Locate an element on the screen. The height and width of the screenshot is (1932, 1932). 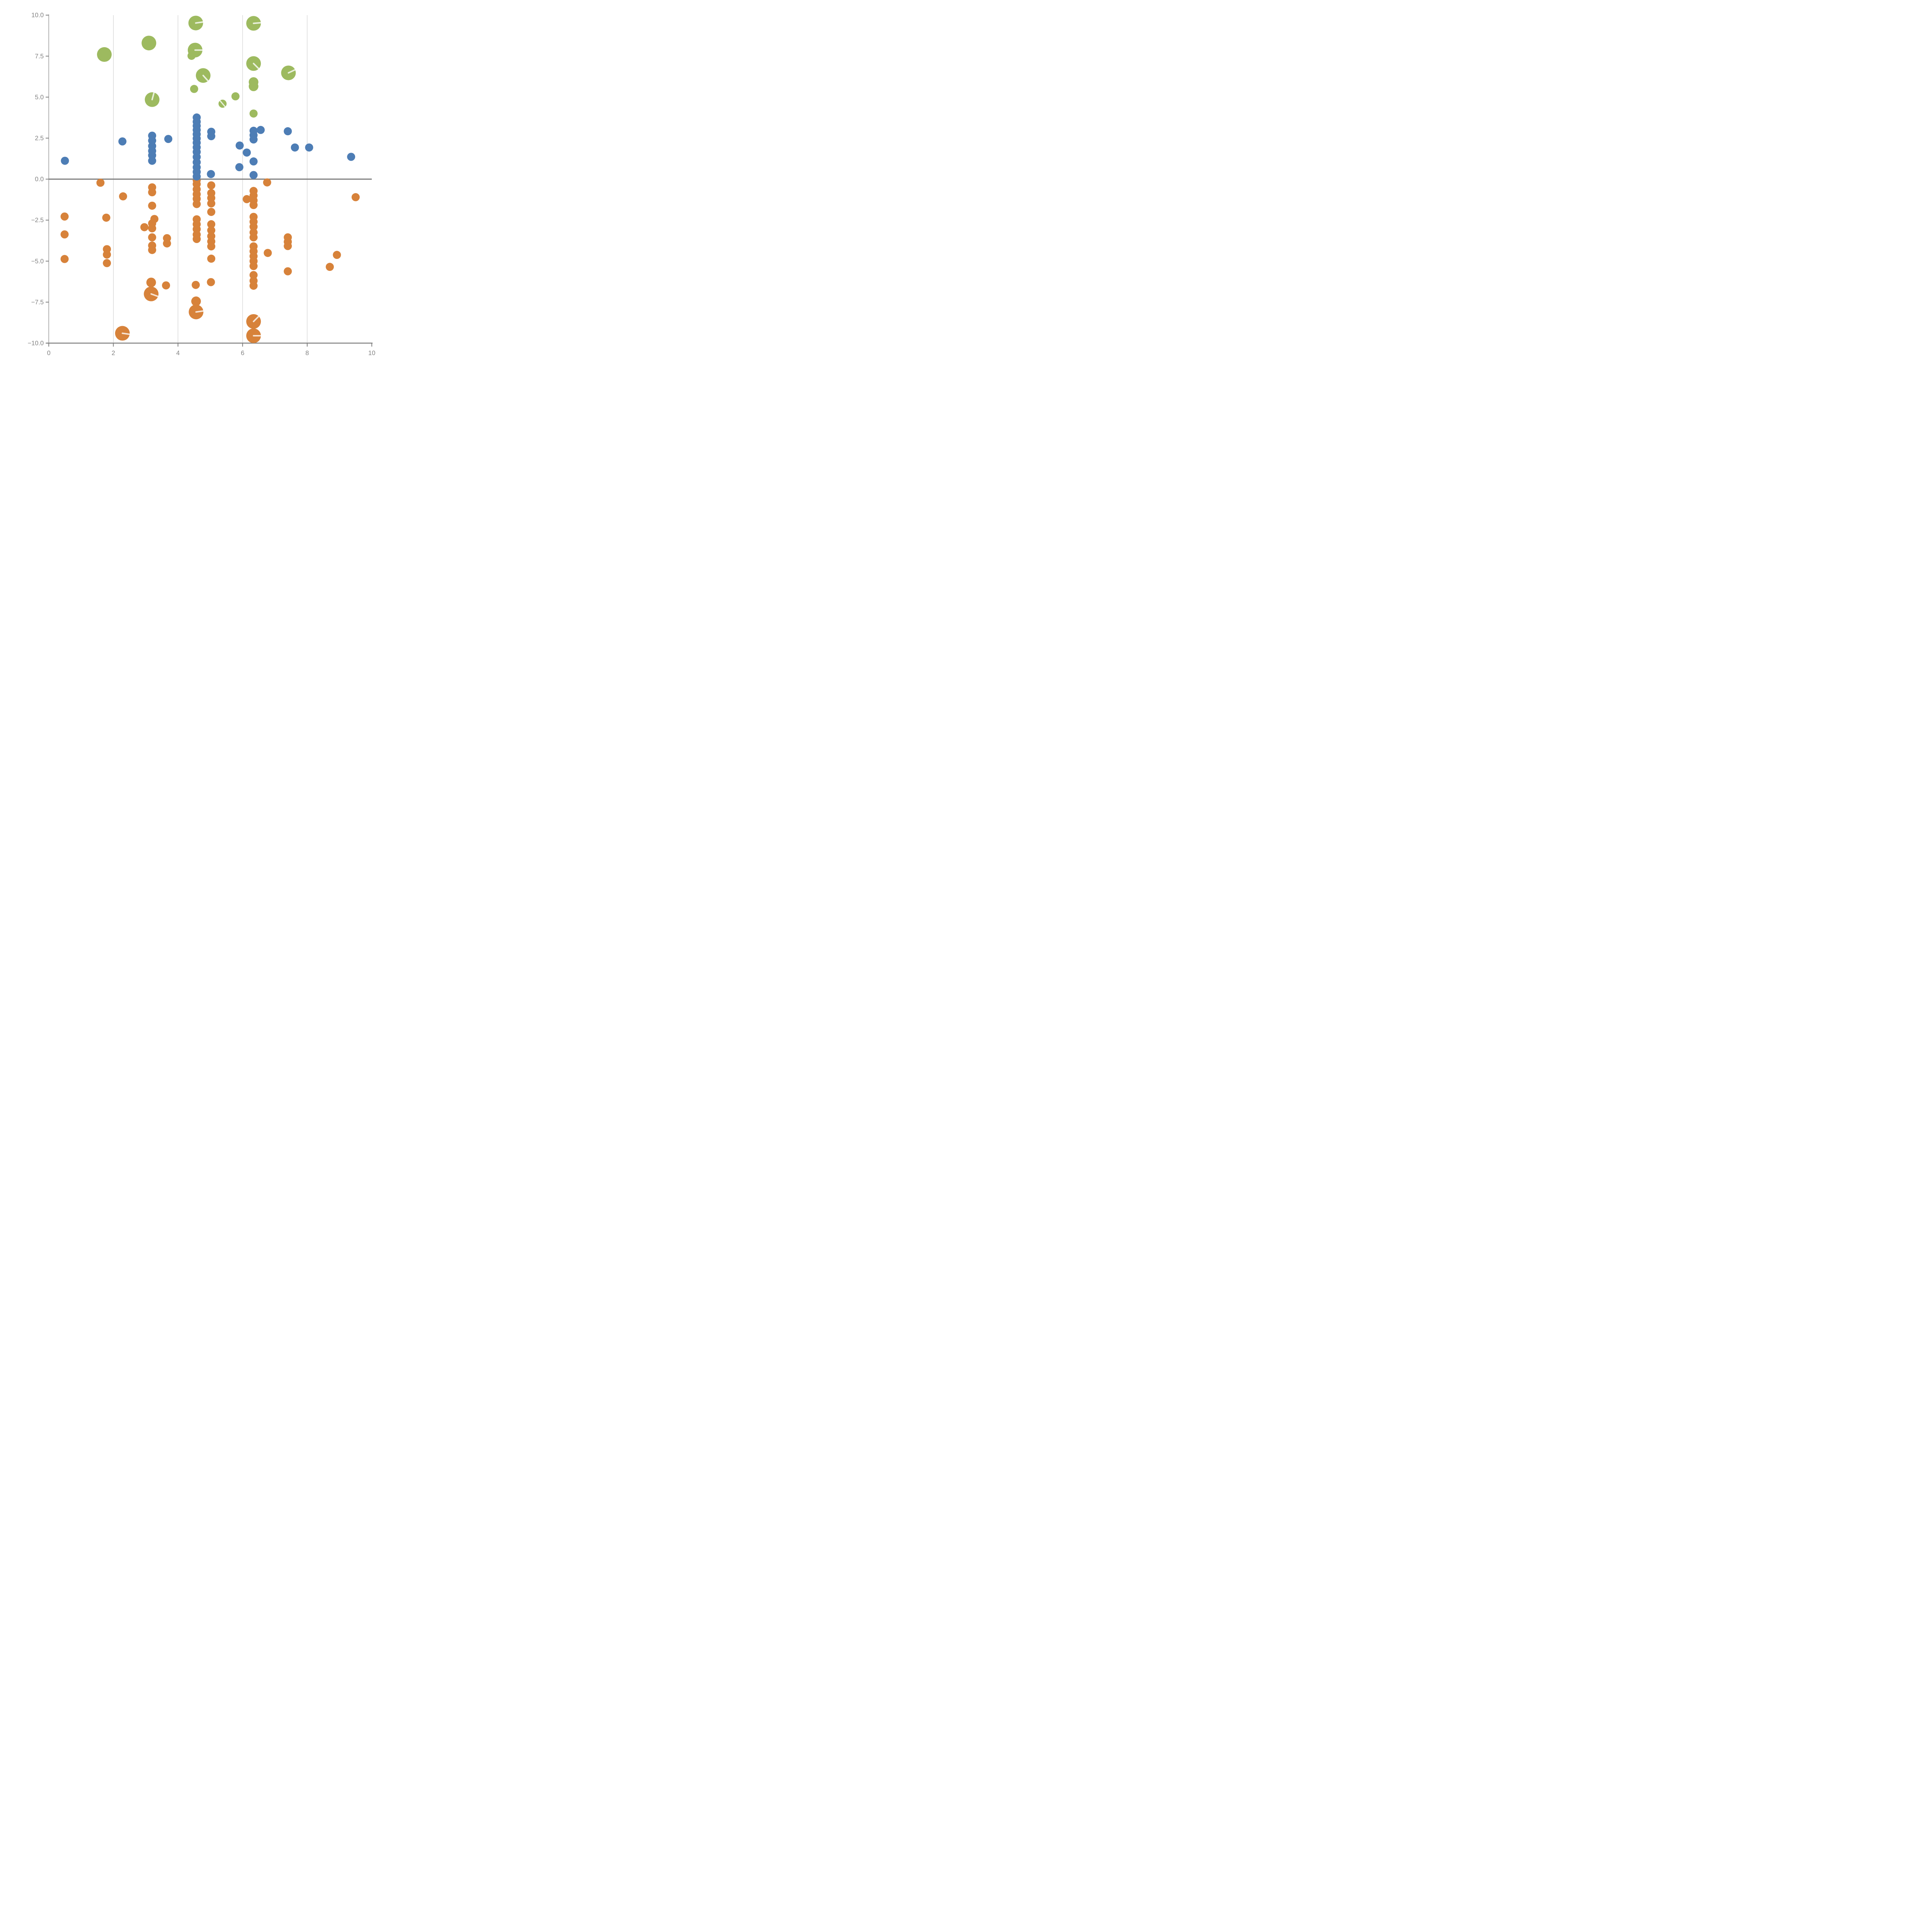
y-tick-label: −5.0 is located at coordinates (37, 261).